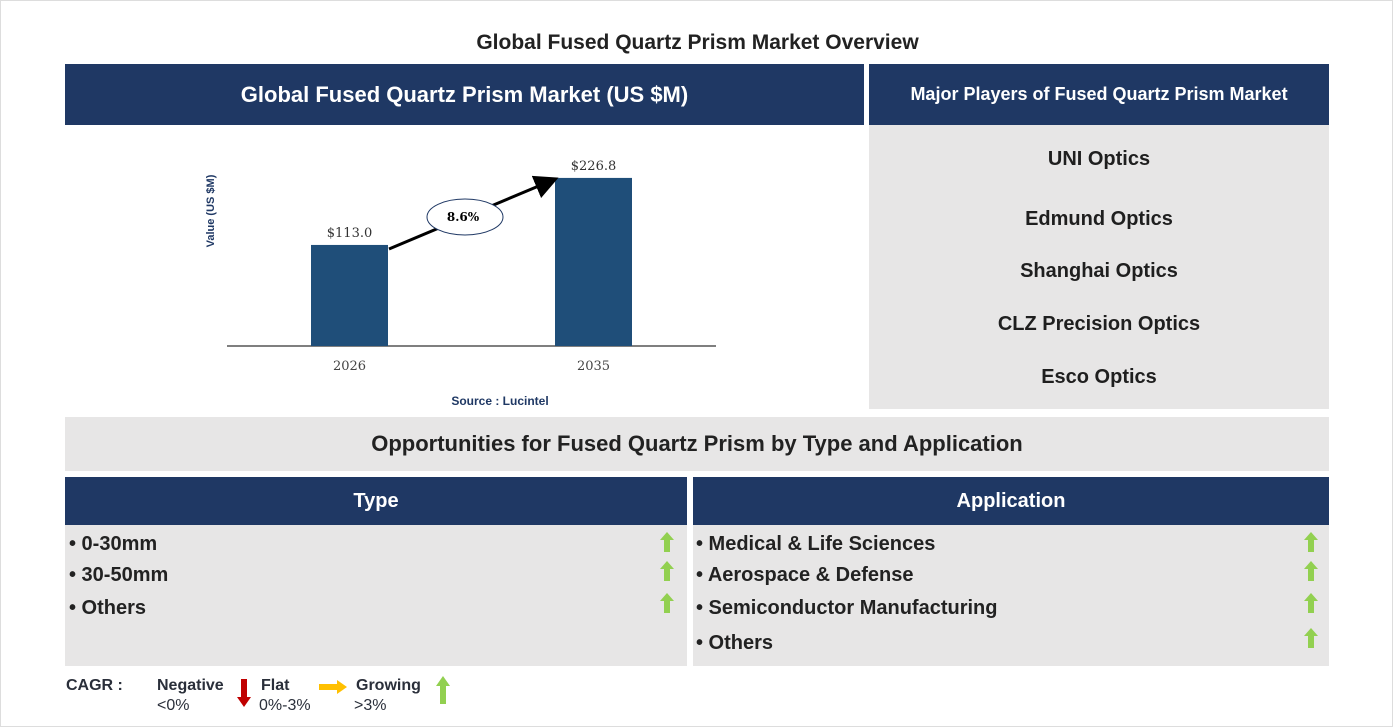 This screenshot has width=1393, height=727. I want to click on type-panel: • 0-30mm • 30-50mm • Others, so click(376, 595).